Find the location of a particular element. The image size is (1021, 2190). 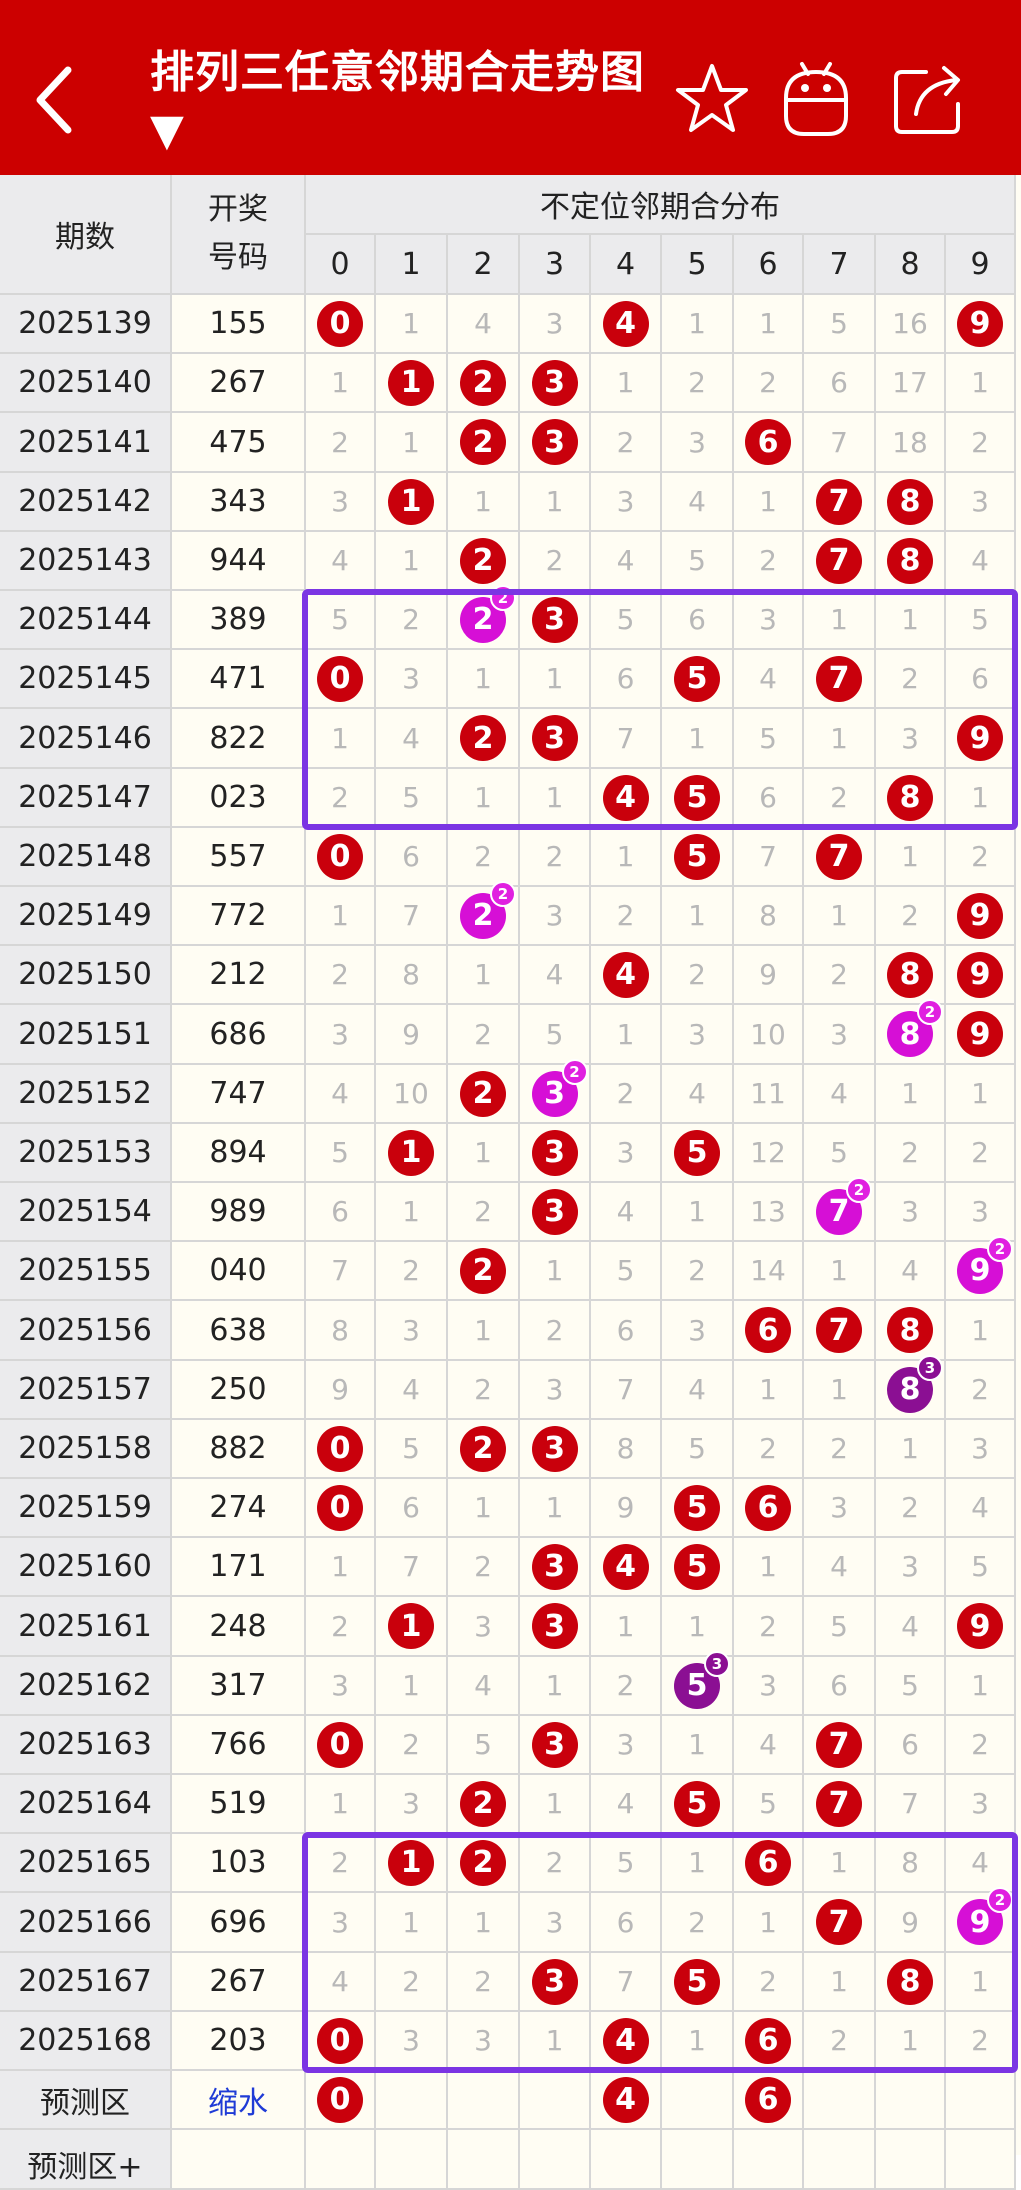

distribution-cell: 12 is located at coordinates (769, 1153).